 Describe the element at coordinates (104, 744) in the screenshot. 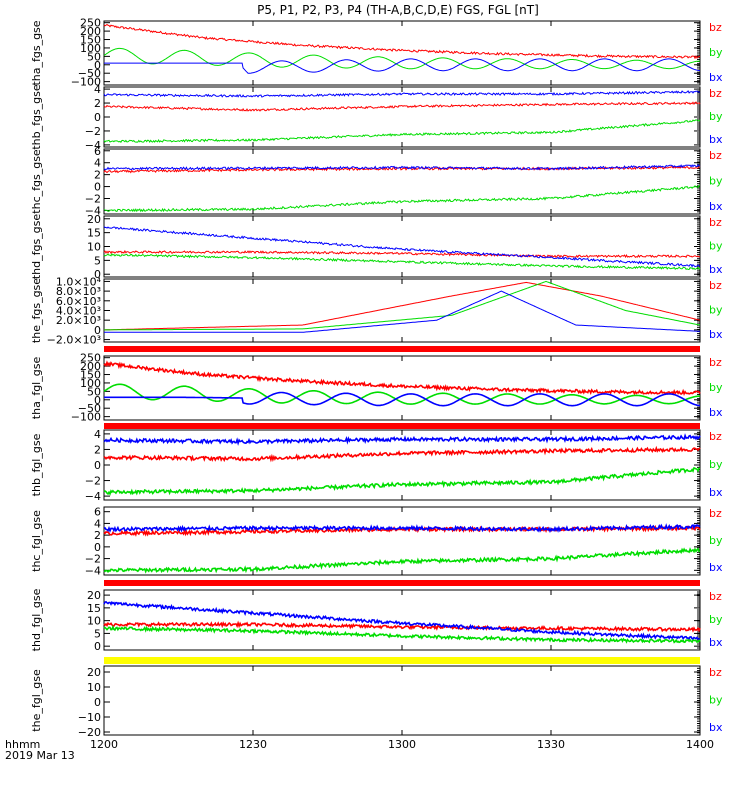

I see `x-tick-label: 1200` at that location.